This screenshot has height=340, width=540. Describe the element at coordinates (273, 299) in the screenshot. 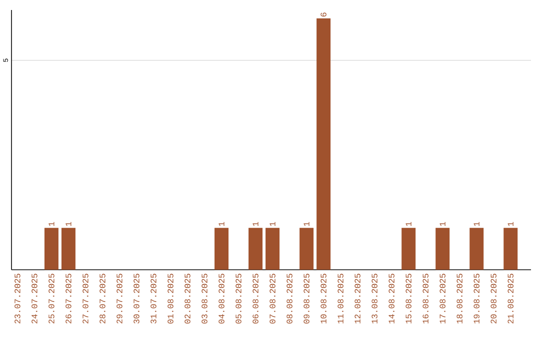

I see `x-tick-label: 07.08.2025` at that location.